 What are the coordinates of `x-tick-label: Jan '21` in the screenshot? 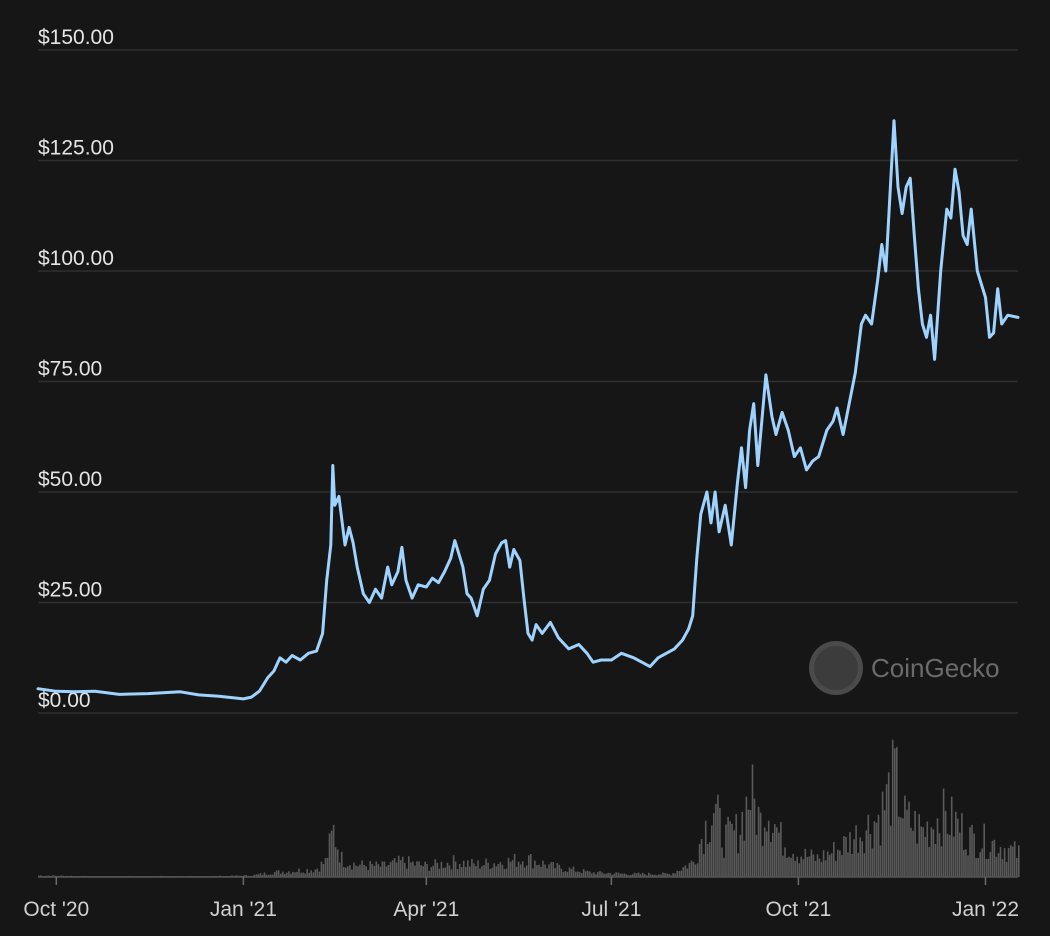 It's located at (243, 909).